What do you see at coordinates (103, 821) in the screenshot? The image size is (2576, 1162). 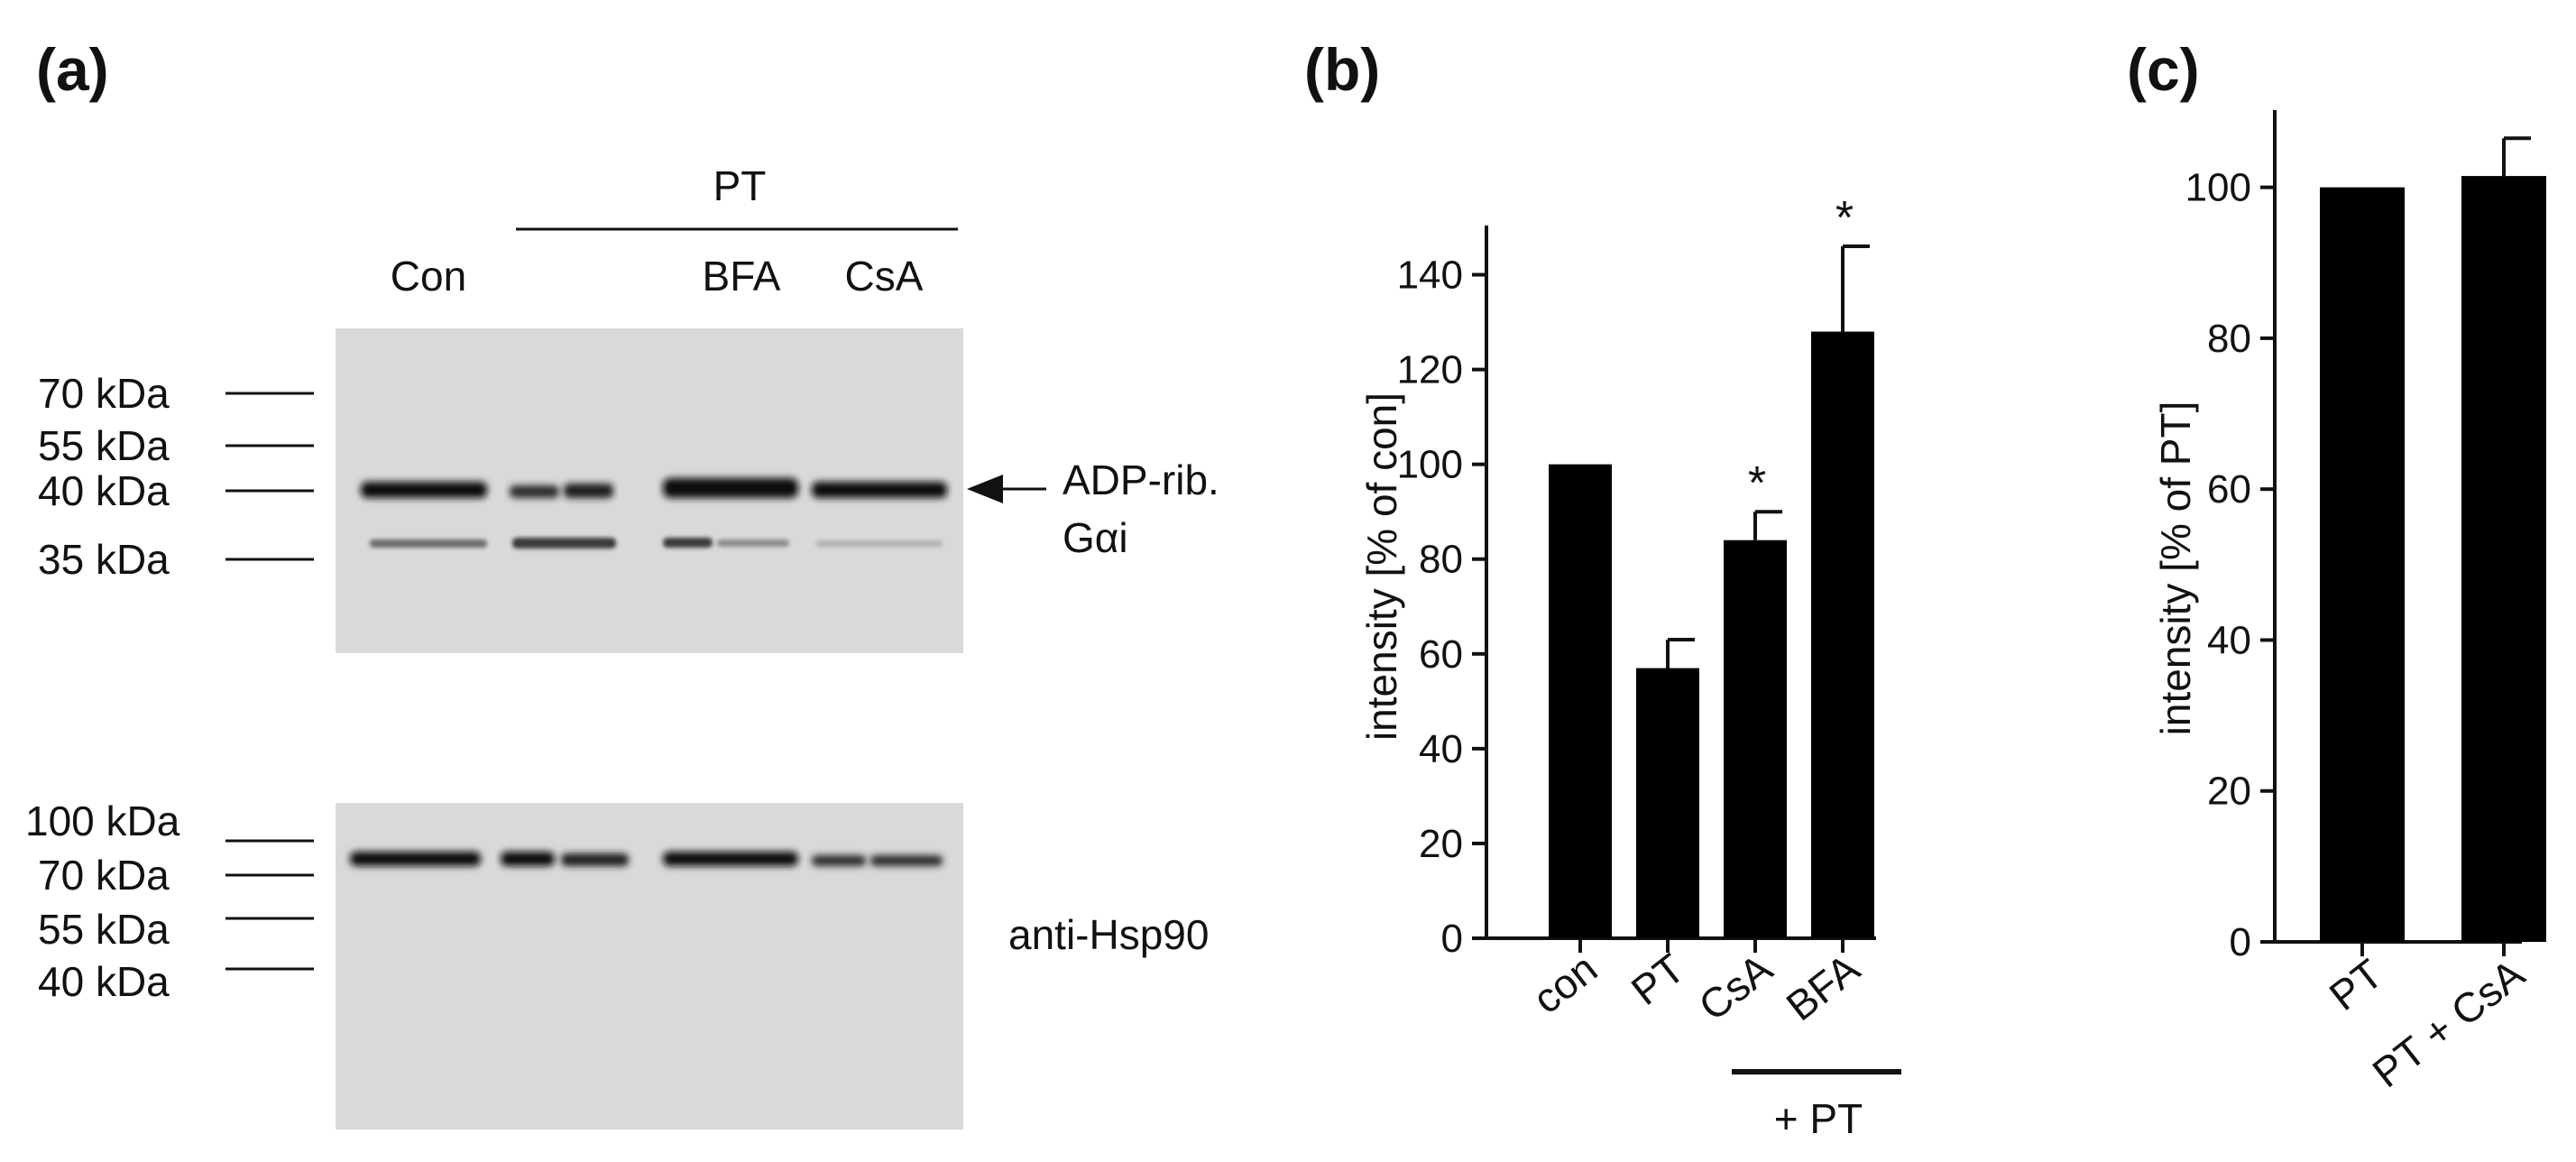 I see `marker-bottom-100kda: 100 kDa` at bounding box center [103, 821].